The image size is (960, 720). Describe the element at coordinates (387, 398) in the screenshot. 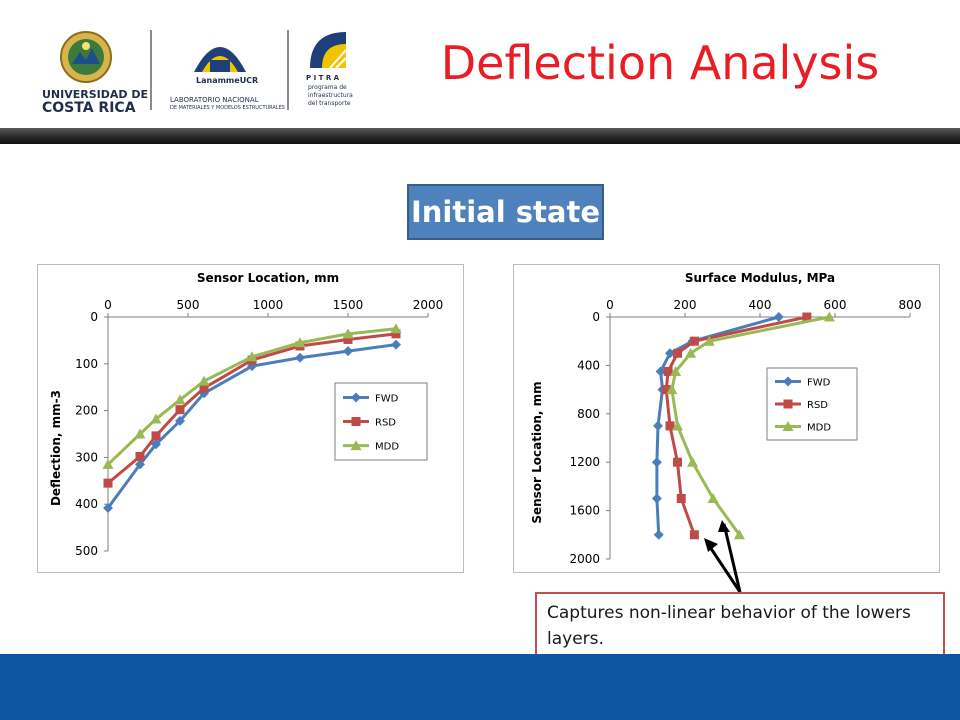

I see `legend-label: FWD` at that location.